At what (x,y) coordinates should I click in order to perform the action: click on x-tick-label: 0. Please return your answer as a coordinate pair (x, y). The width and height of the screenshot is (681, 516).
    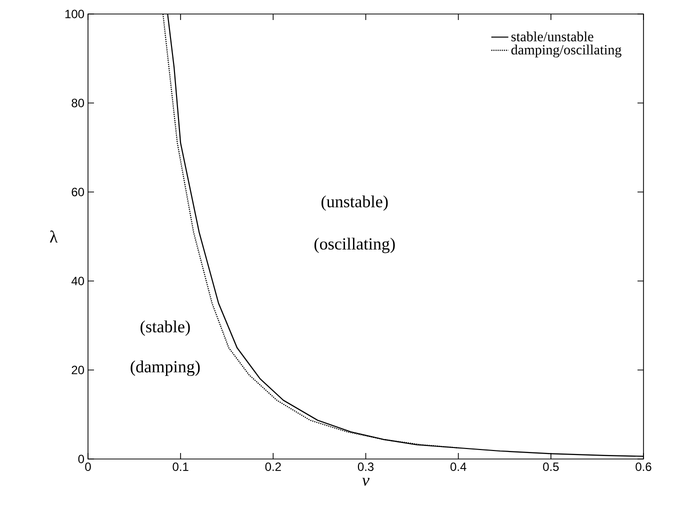
    Looking at the image, I should click on (88, 466).